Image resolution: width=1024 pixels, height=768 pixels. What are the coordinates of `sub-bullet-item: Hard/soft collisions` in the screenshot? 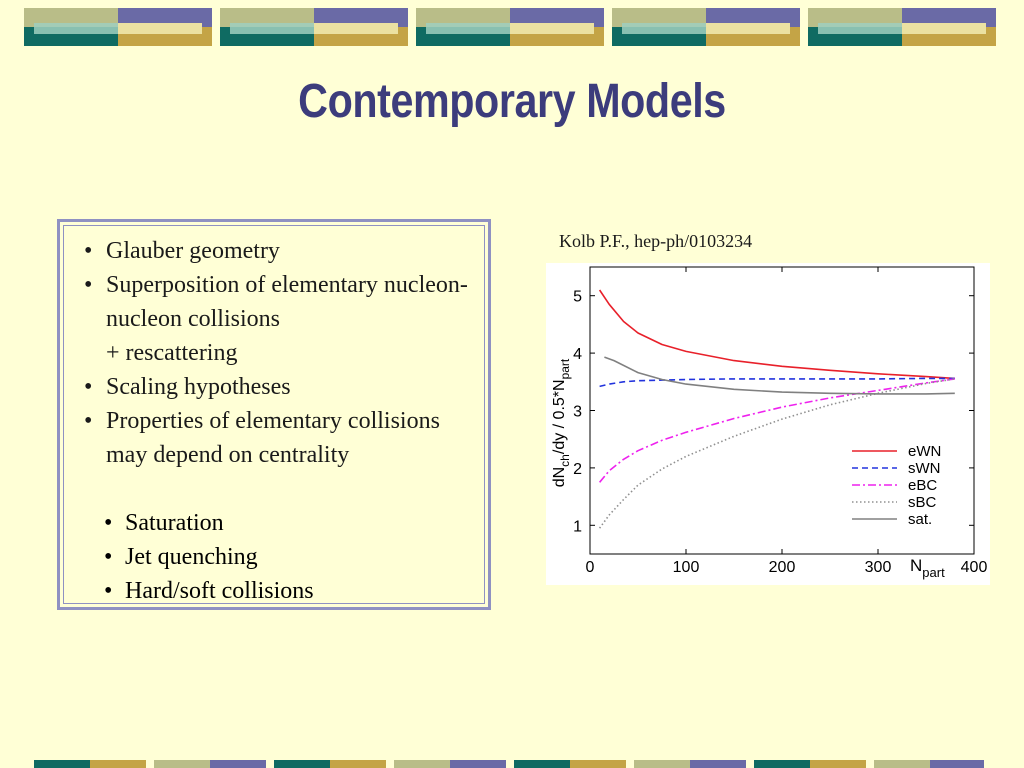 It's located at (282, 591).